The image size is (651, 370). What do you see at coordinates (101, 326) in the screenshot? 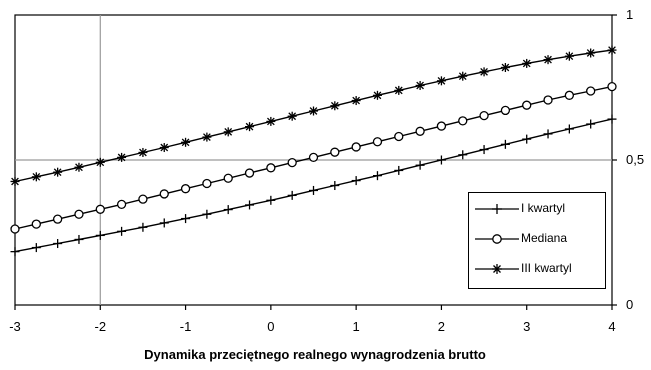
I see `x-tick-label: -2` at bounding box center [101, 326].